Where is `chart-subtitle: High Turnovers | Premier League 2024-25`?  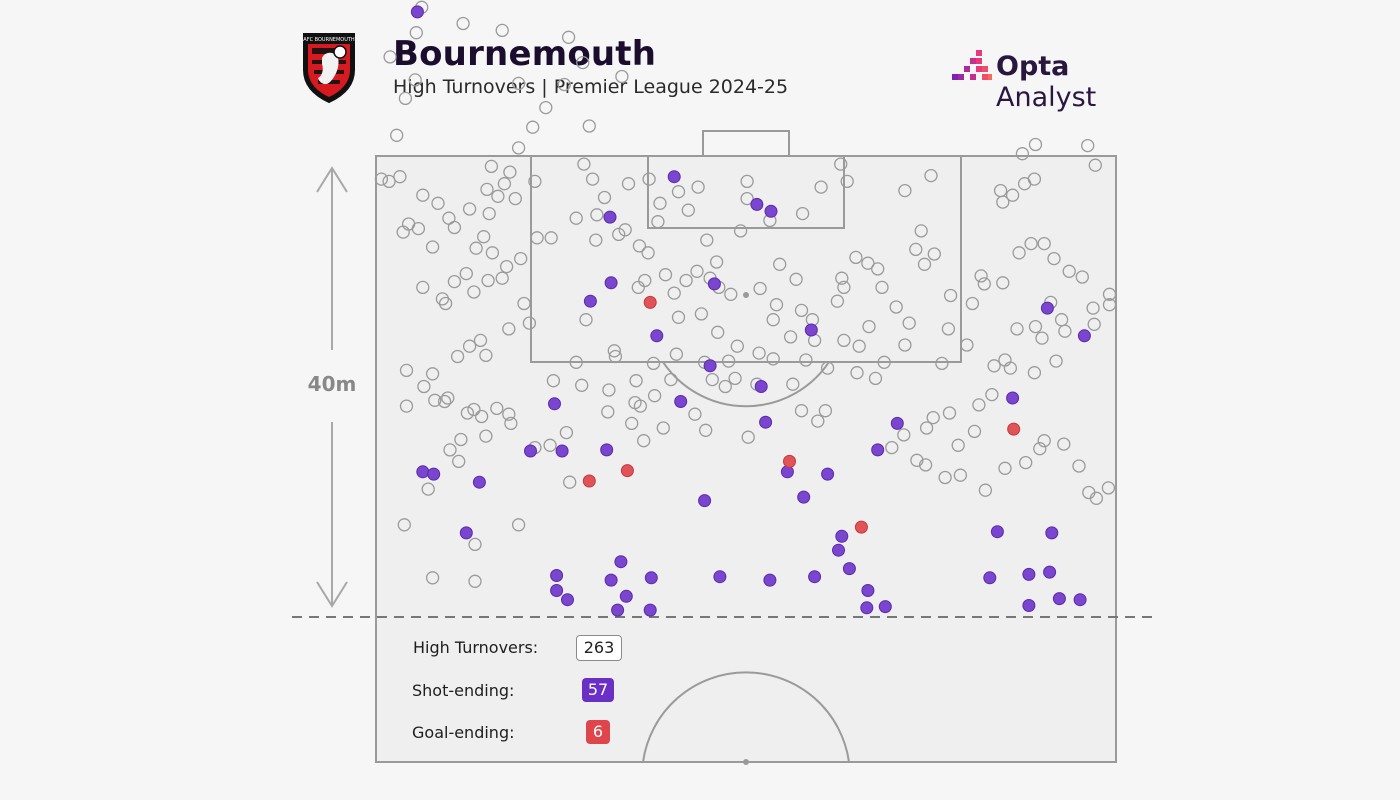
chart-subtitle: High Turnovers | Premier League 2024-25 is located at coordinates (591, 87).